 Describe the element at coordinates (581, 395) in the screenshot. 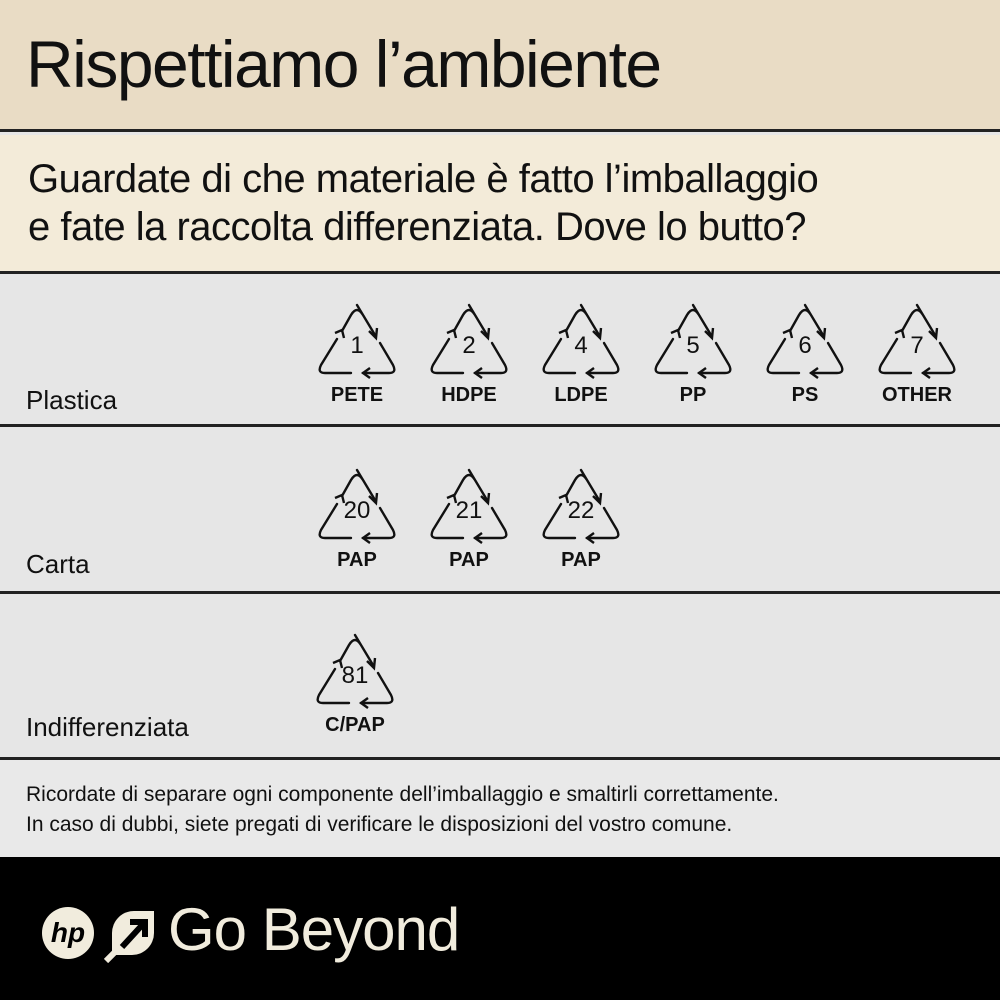

I see `material-label: LDPE` at that location.